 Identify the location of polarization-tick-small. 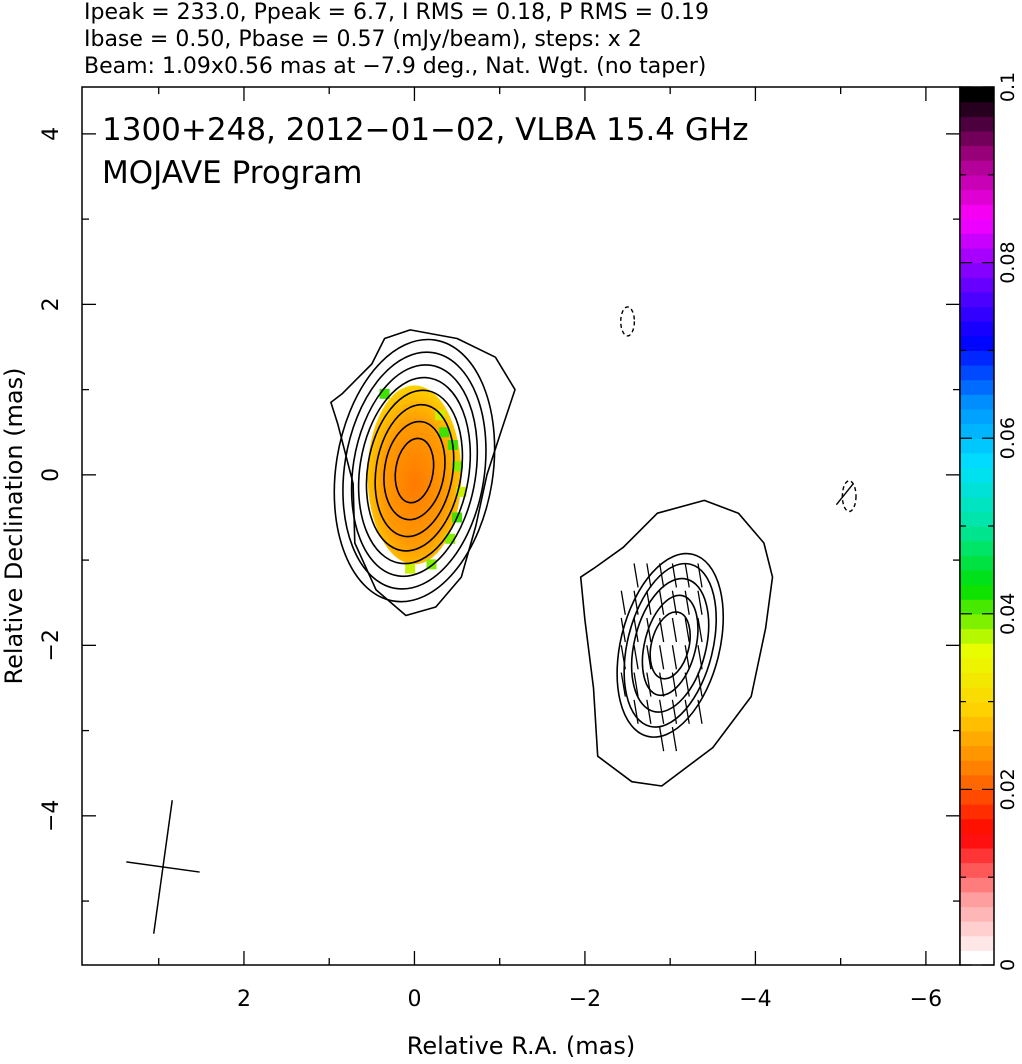
(844, 494).